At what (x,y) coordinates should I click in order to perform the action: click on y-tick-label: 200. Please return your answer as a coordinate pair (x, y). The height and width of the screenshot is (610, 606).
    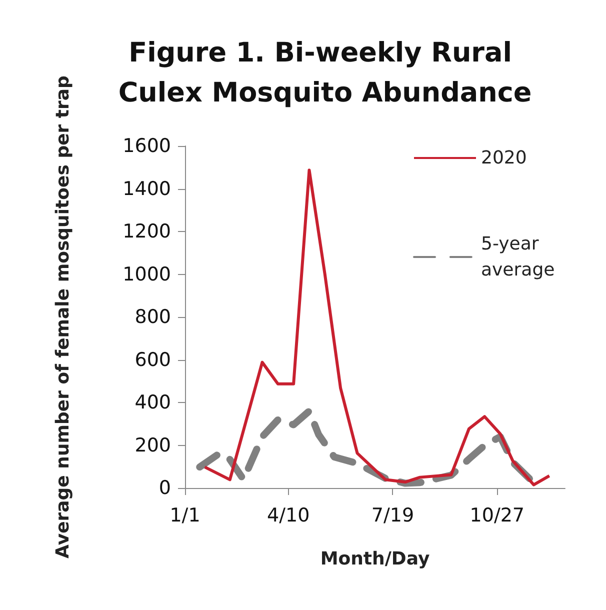
    Looking at the image, I should click on (152, 445).